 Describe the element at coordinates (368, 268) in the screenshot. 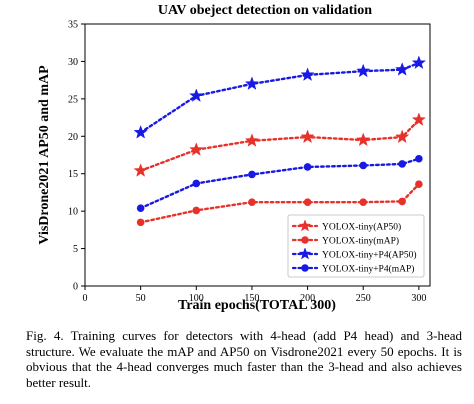

I see `legend-entry: YOLOX-tiny+P4(mAP)` at that location.